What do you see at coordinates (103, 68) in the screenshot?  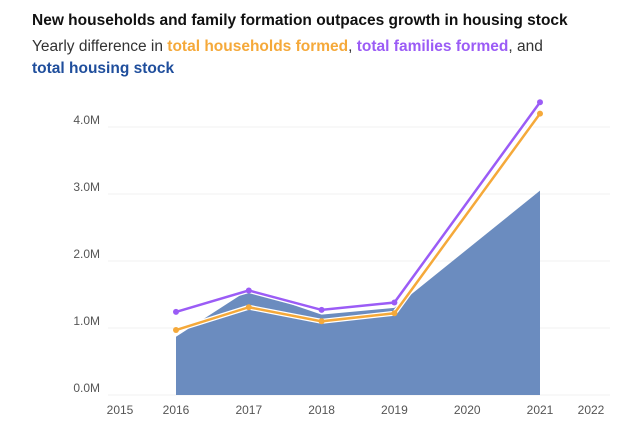 I see `legend-housing: total housing stock` at bounding box center [103, 68].